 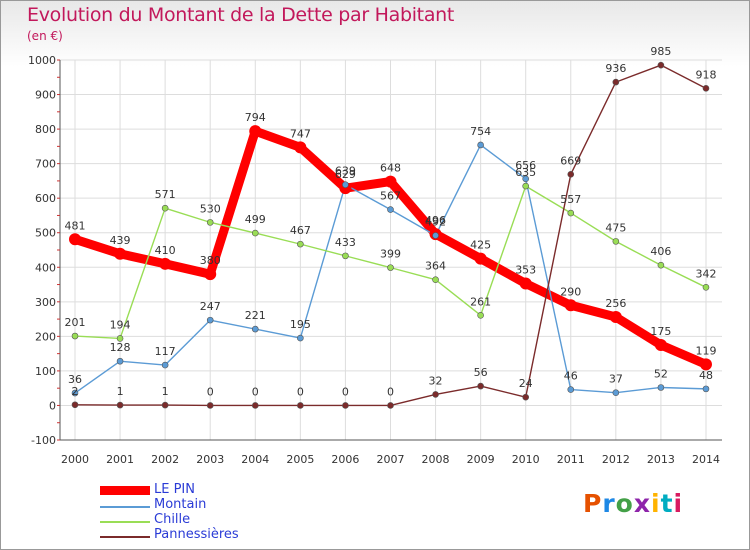 I want to click on data-label: 410, so click(x=165, y=250).